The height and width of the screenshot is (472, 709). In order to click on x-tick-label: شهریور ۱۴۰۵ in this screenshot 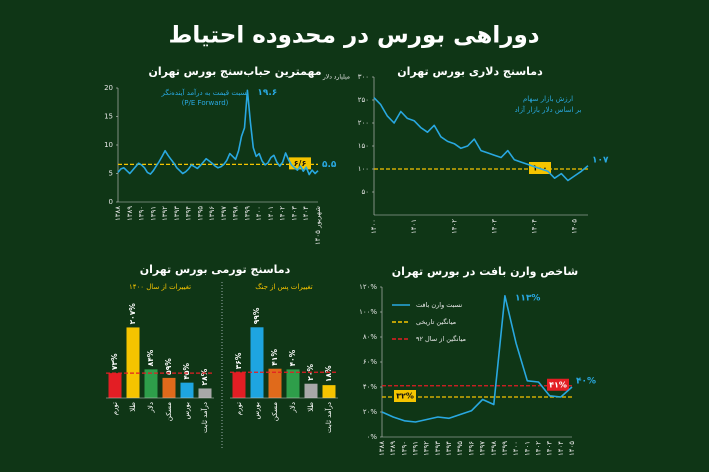, I will do `click(318, 225)`.